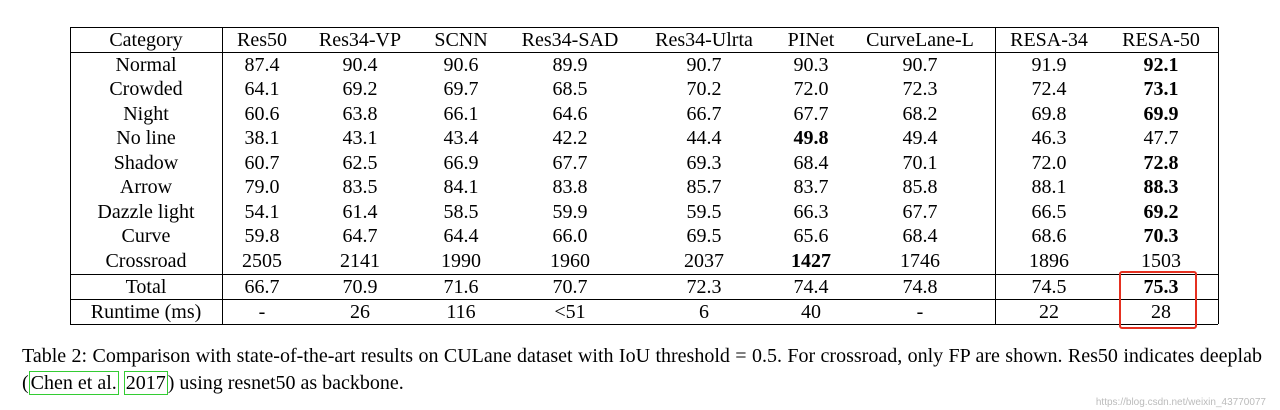  What do you see at coordinates (262, 211) in the screenshot?
I see `data-cell: 54.1` at bounding box center [262, 211].